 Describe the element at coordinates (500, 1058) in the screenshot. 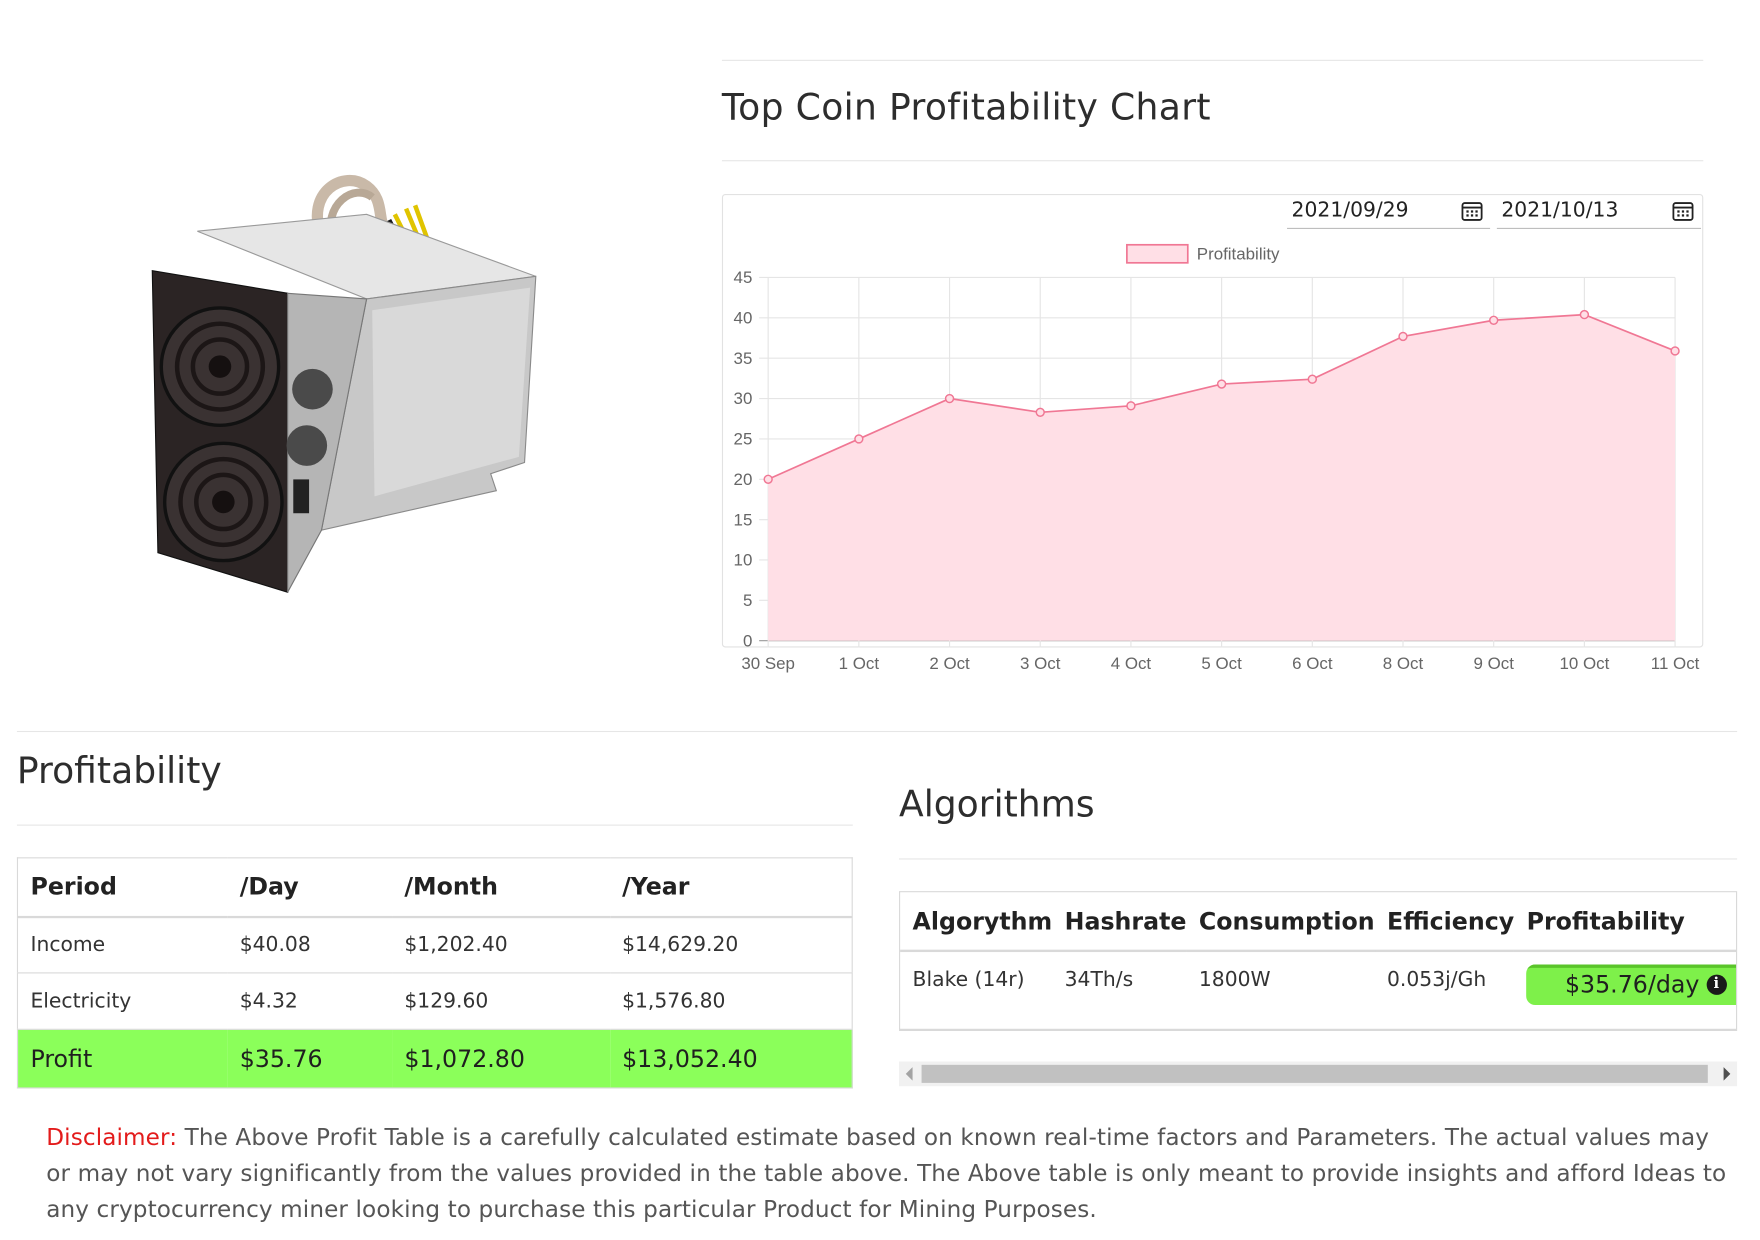

I see `table-cell: $1,072.80` at that location.